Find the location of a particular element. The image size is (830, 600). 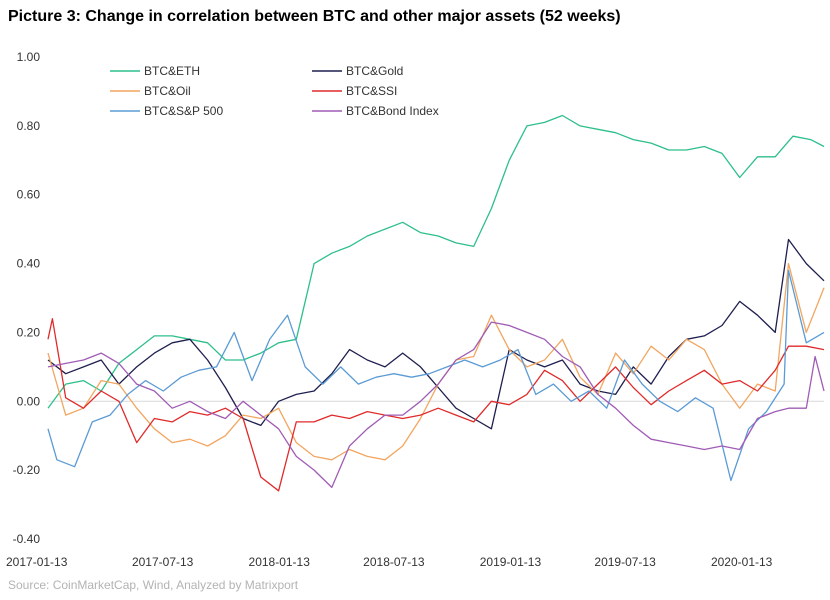

x-tick-label: 2017-07-13 is located at coordinates (163, 562).